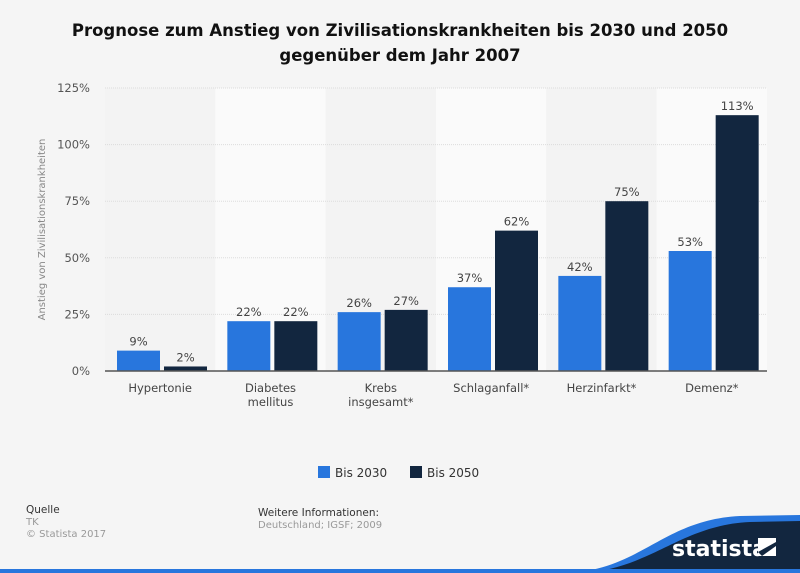 The image size is (800, 573). I want to click on legend-label: Bis 2050, so click(453, 473).